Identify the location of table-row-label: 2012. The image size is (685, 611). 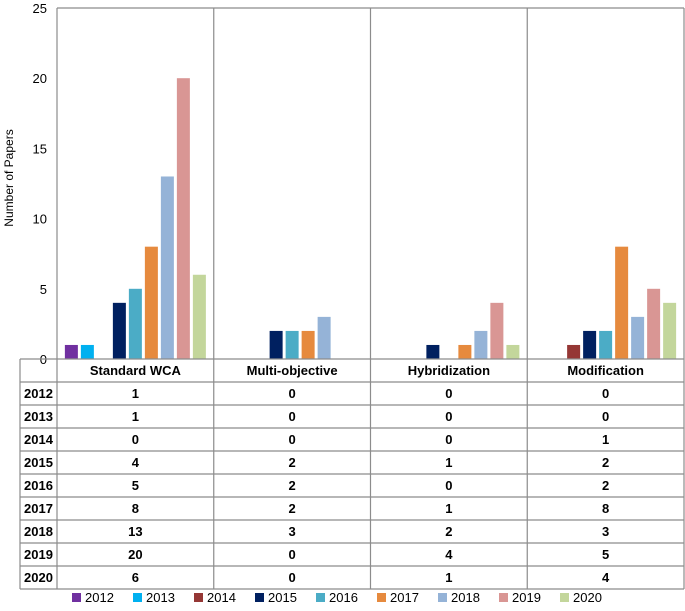
(38, 393).